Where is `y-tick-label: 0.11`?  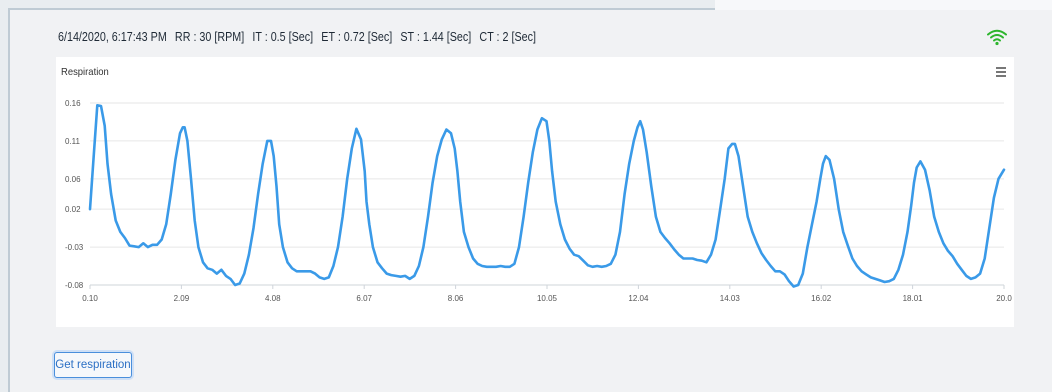 y-tick-label: 0.11 is located at coordinates (73, 141).